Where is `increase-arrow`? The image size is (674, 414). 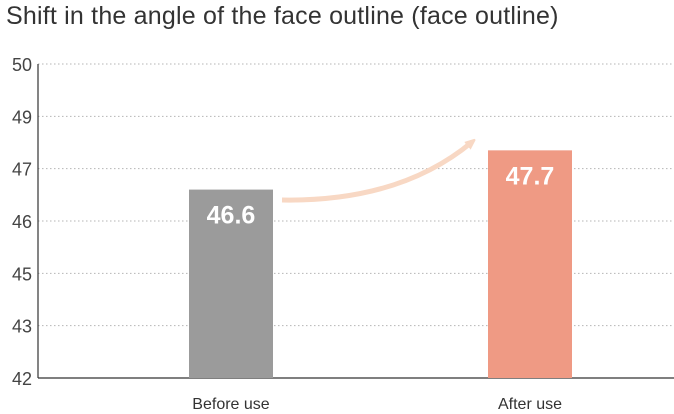 increase-arrow is located at coordinates (376, 172).